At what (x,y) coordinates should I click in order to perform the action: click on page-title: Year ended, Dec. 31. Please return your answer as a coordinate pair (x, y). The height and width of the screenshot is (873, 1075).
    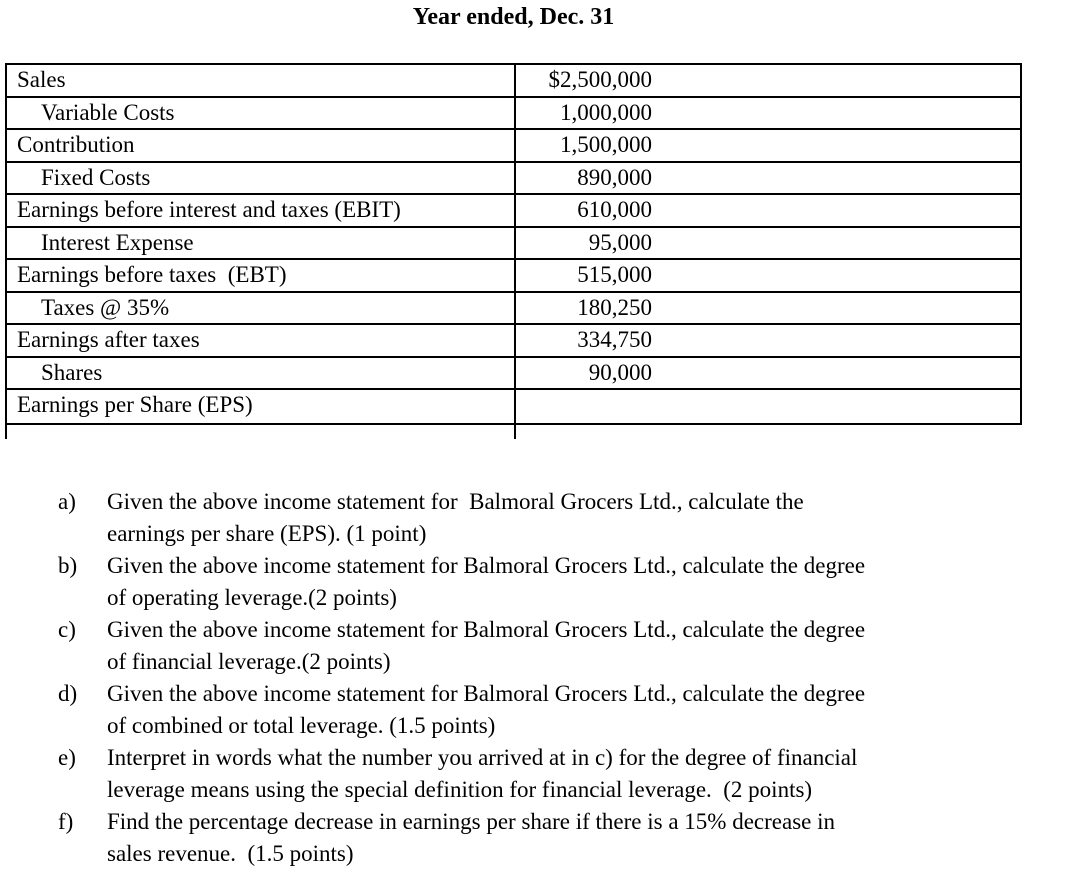
    Looking at the image, I should click on (513, 17).